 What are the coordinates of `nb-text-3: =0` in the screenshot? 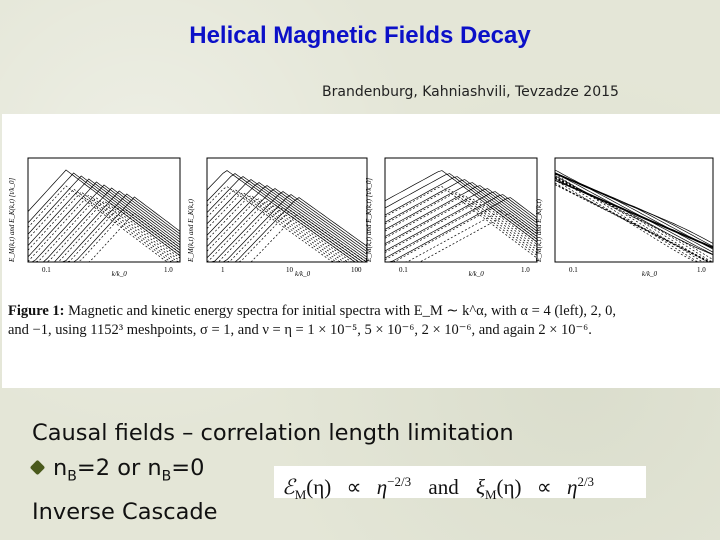 It's located at (188, 468).